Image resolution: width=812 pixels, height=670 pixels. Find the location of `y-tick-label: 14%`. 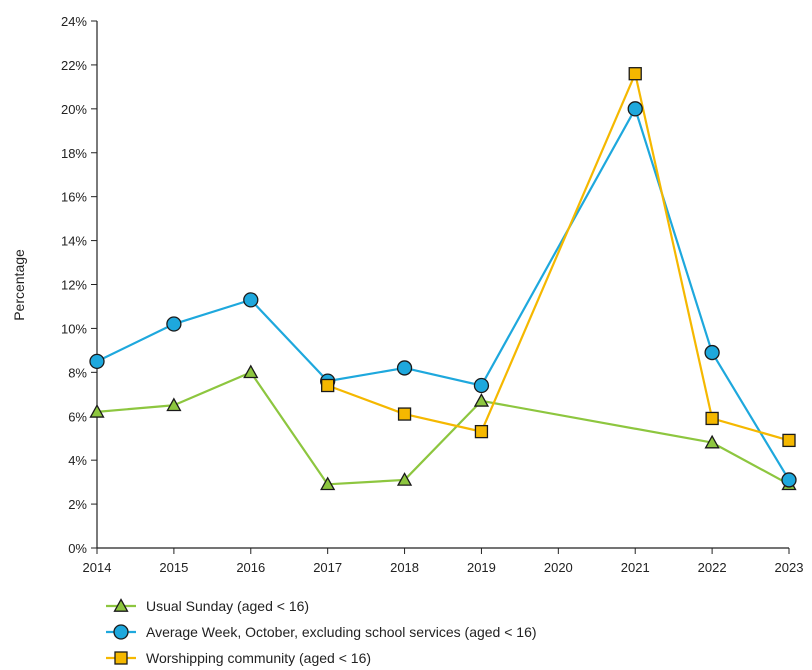

y-tick-label: 14% is located at coordinates (74, 241).